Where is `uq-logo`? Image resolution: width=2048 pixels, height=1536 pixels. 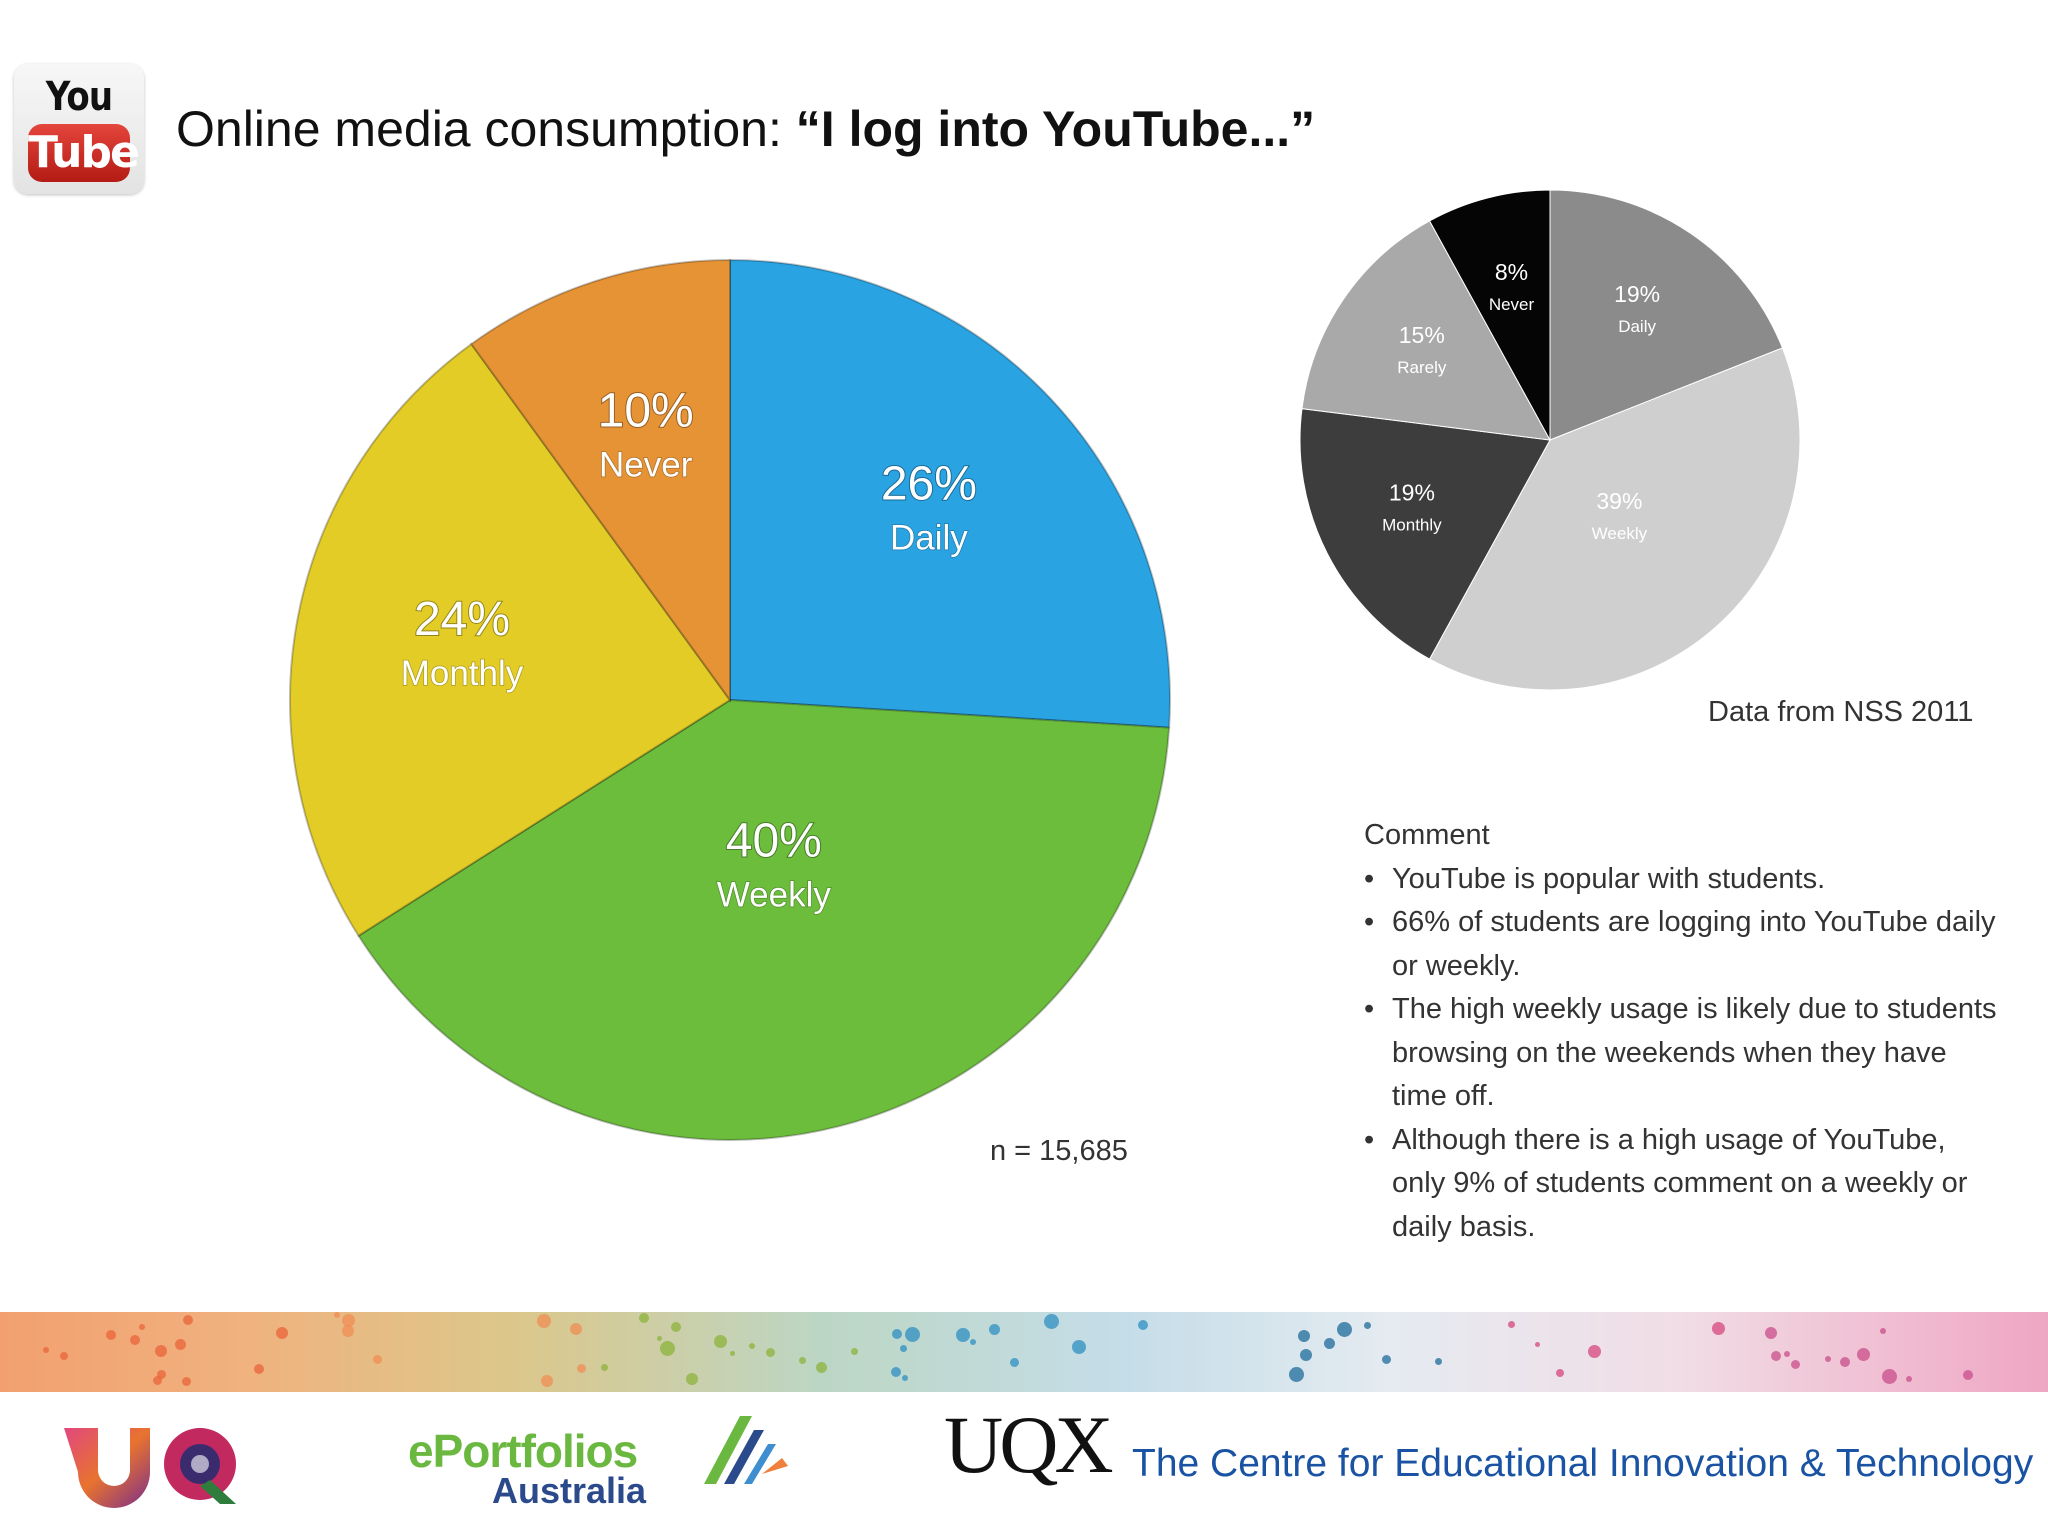 uq-logo is located at coordinates (150, 1468).